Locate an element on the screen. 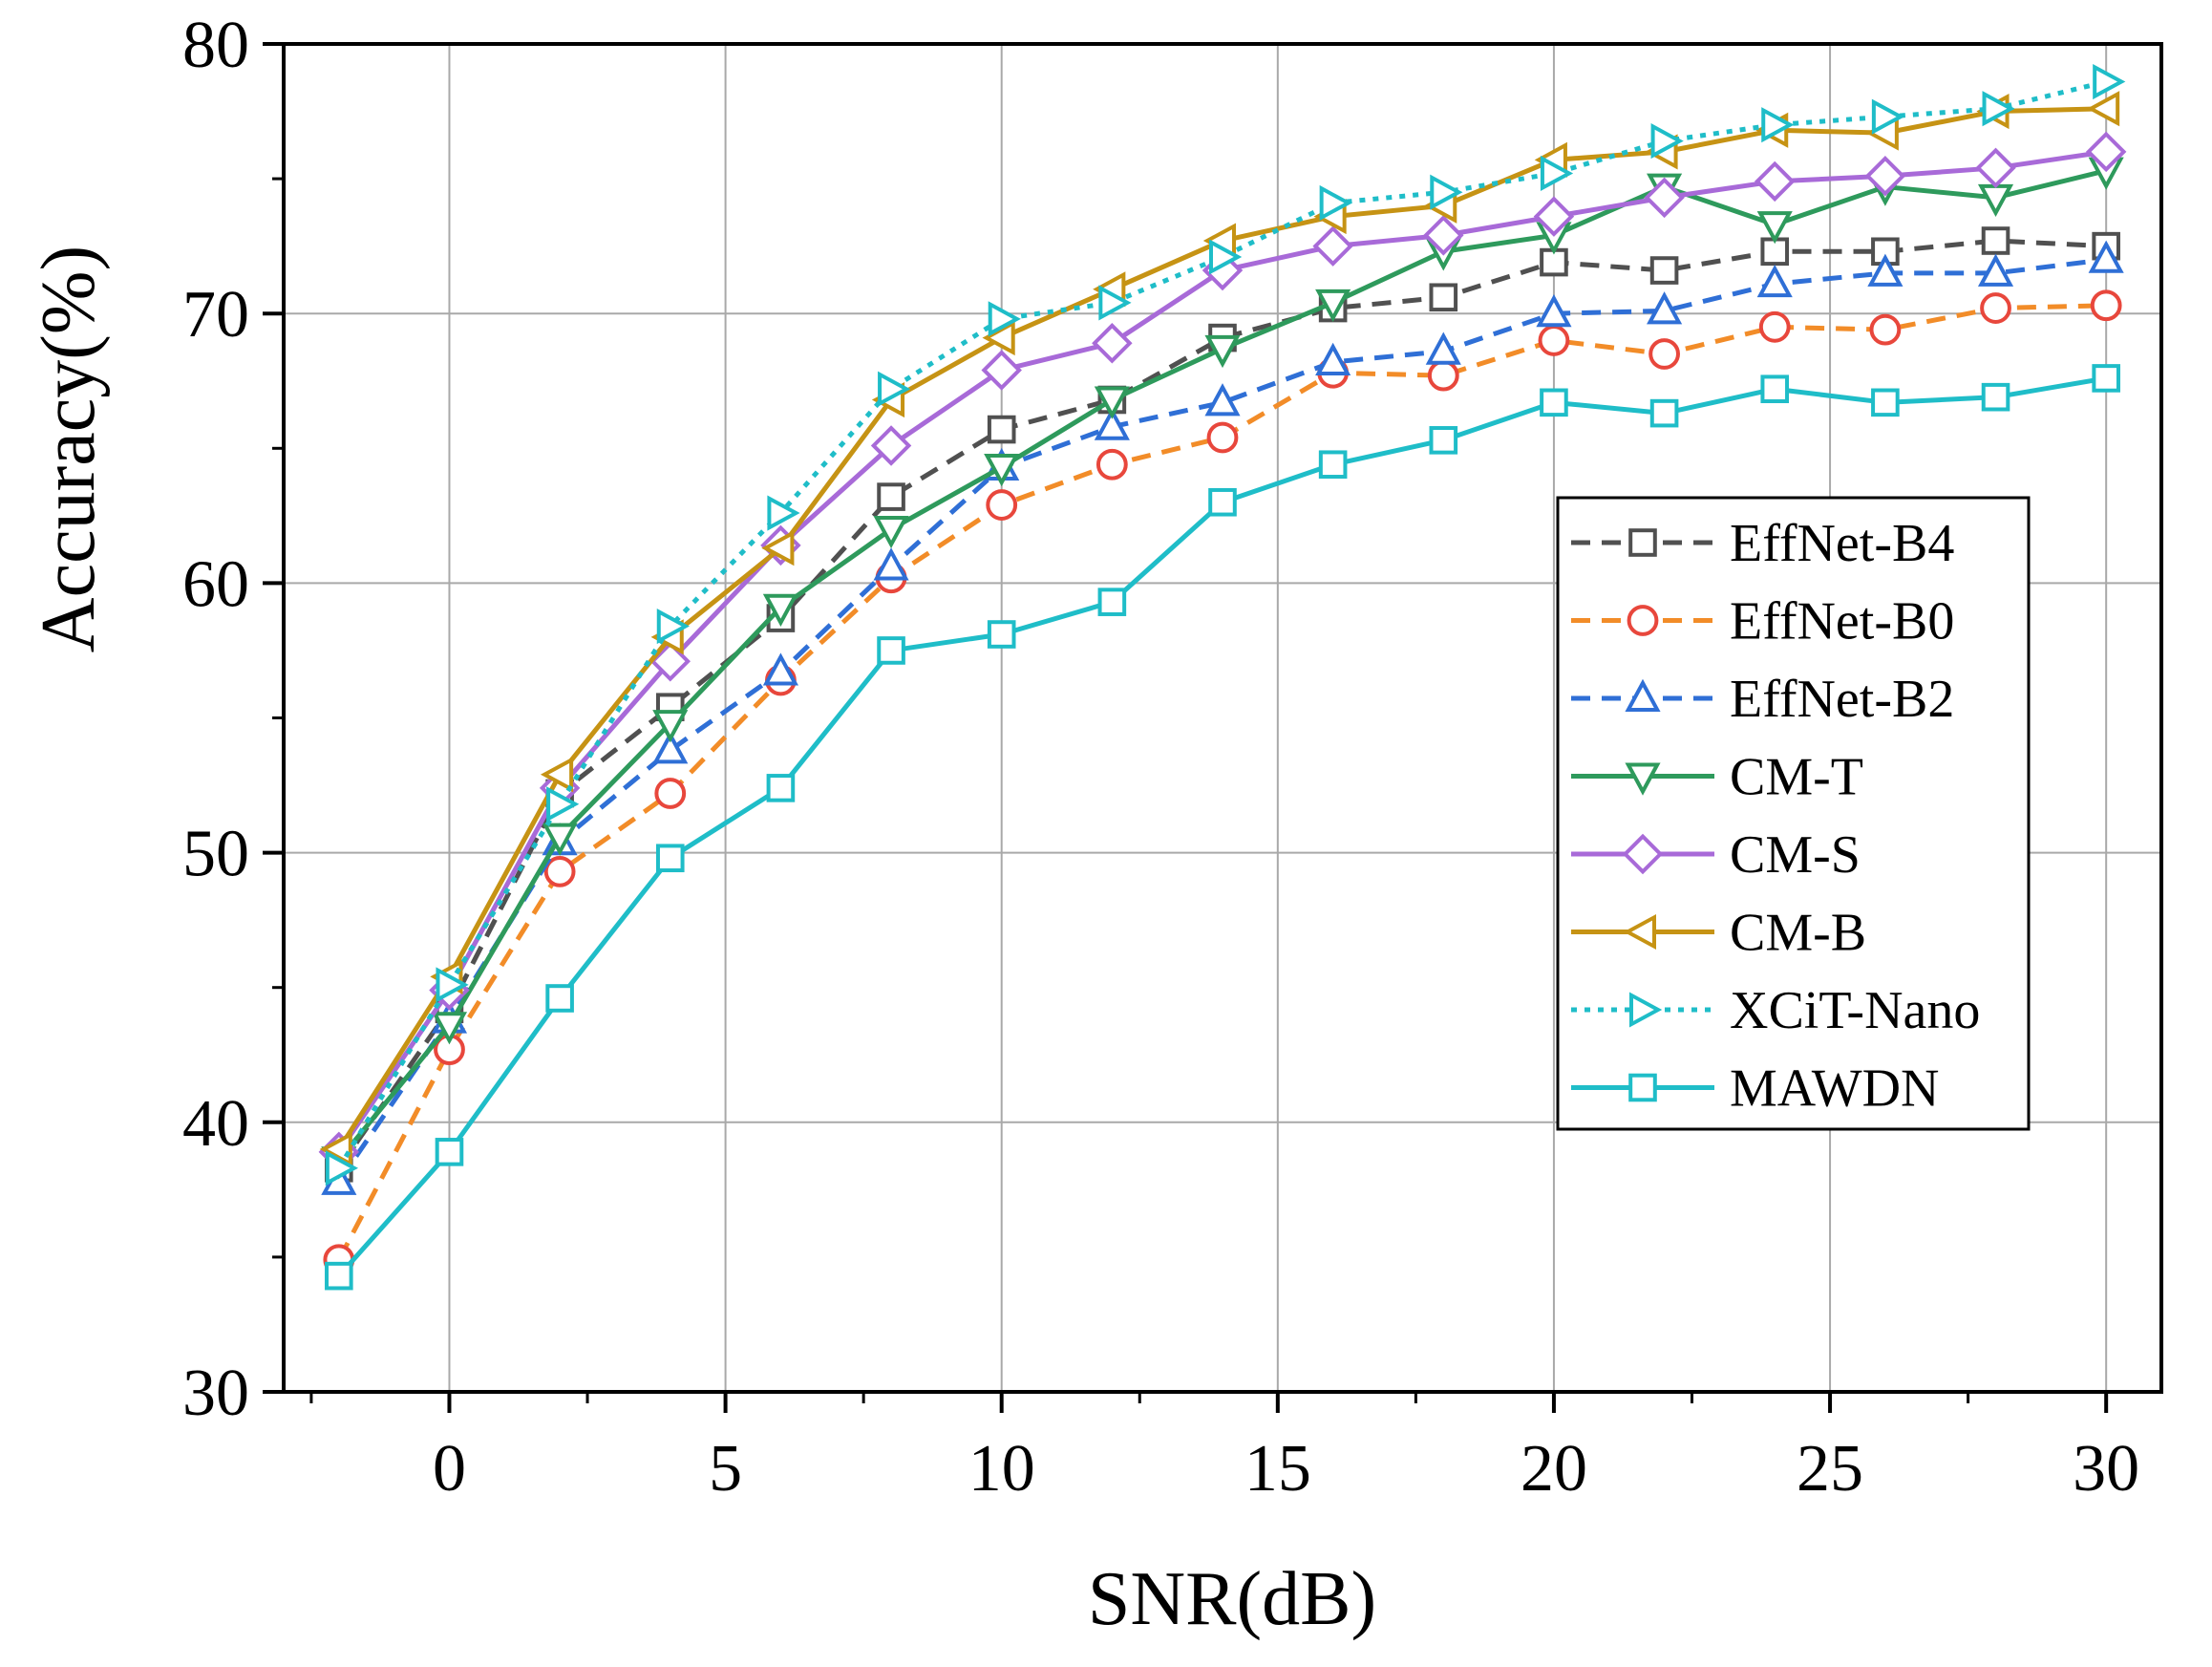 Image resolution: width=2212 pixels, height=1667 pixels. data-point-xcit-nano--2 is located at coordinates (342, 1168).